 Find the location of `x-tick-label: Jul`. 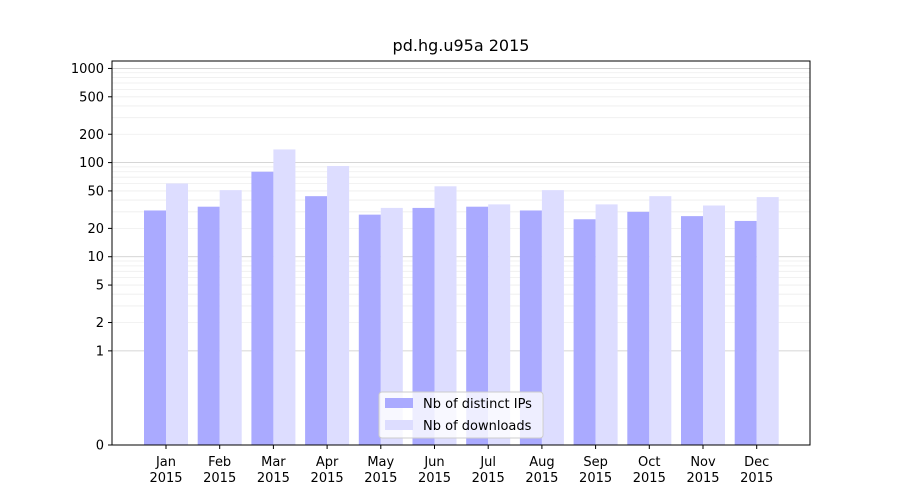

x-tick-label: Jul is located at coordinates (487, 462).